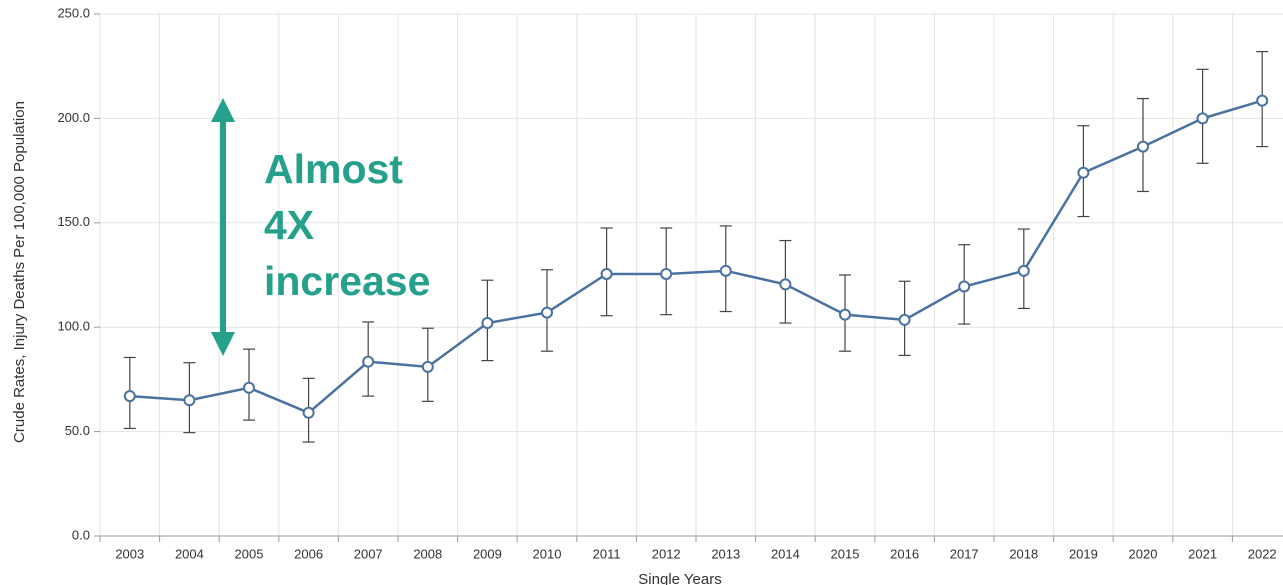 This screenshot has height=585, width=1283. What do you see at coordinates (904, 553) in the screenshot?
I see `x-tick-label: 2016` at bounding box center [904, 553].